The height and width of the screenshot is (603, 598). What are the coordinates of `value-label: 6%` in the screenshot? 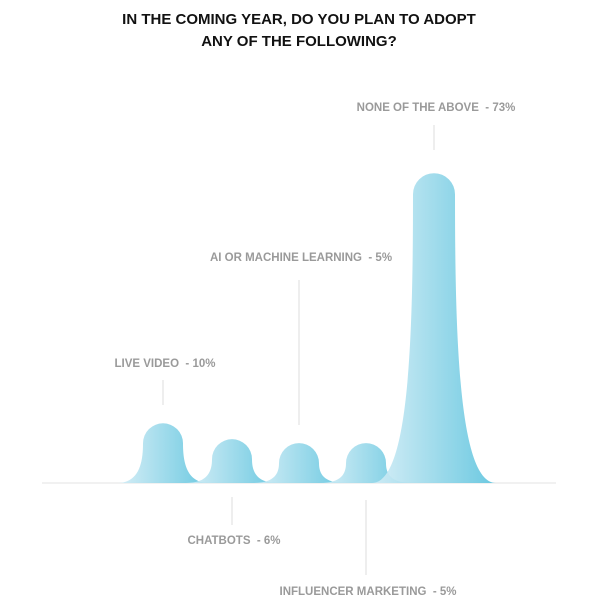 It's located at (272, 541).